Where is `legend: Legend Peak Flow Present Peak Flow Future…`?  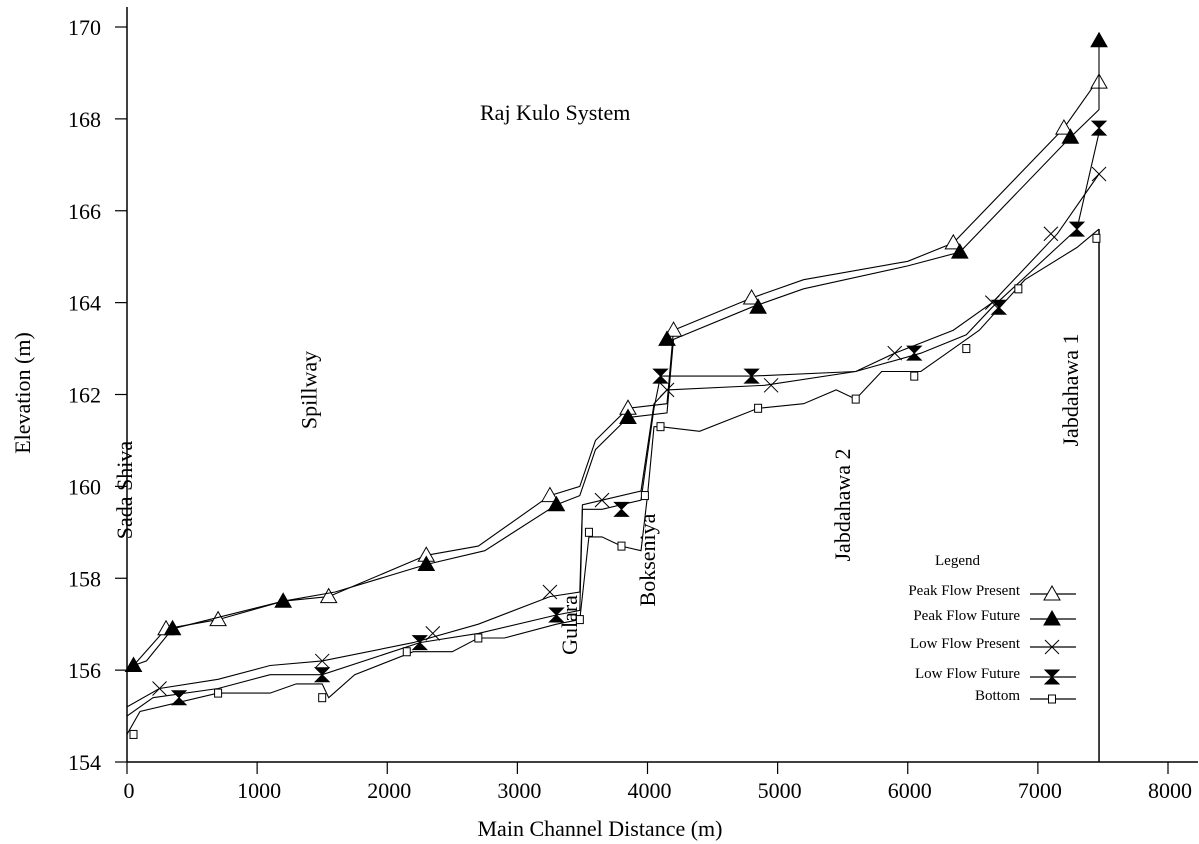
legend: Legend Peak Flow Present Peak Flow Future… is located at coordinates (992, 628).